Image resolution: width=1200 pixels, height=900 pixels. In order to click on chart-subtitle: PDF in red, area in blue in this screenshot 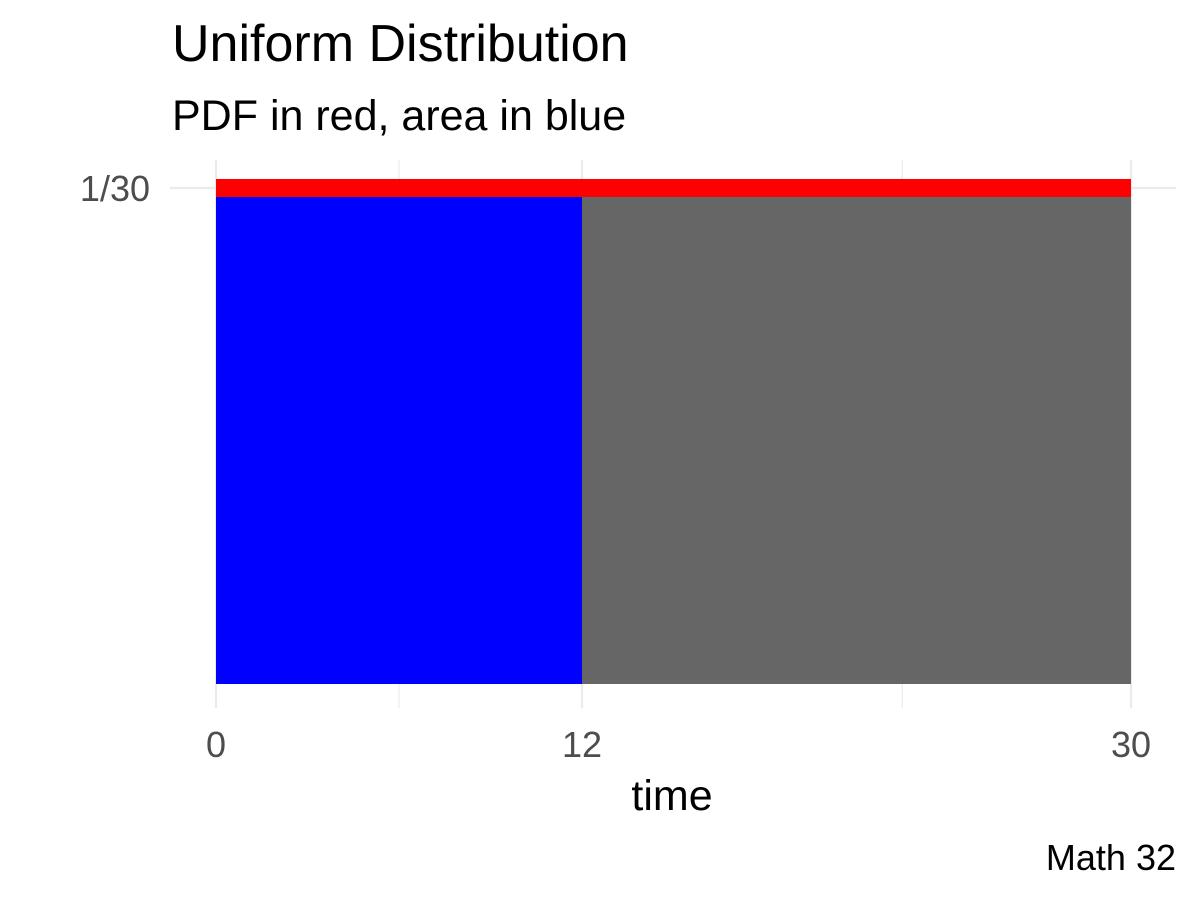, I will do `click(399, 116)`.